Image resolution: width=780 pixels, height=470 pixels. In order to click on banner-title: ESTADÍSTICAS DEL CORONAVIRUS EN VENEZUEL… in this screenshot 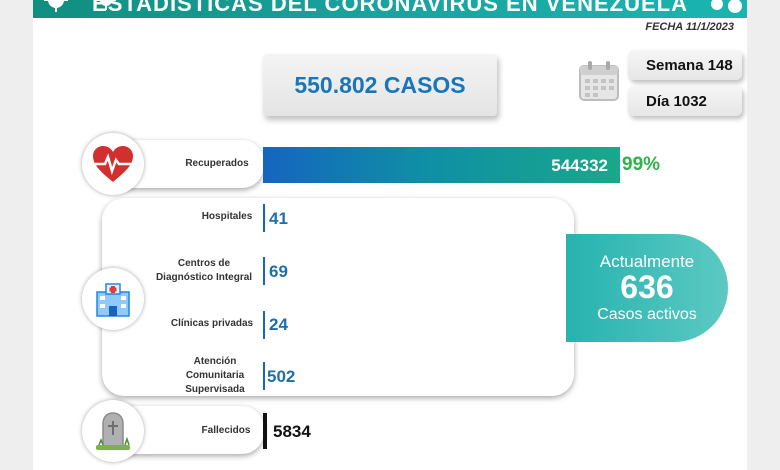, I will do `click(390, 8)`.